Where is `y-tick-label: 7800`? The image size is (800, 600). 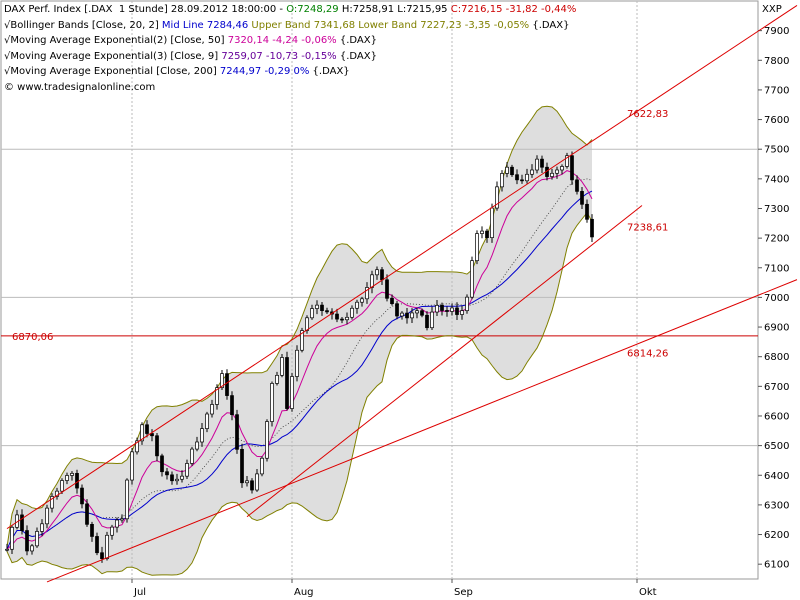 y-tick-label: 7800 is located at coordinates (776, 61).